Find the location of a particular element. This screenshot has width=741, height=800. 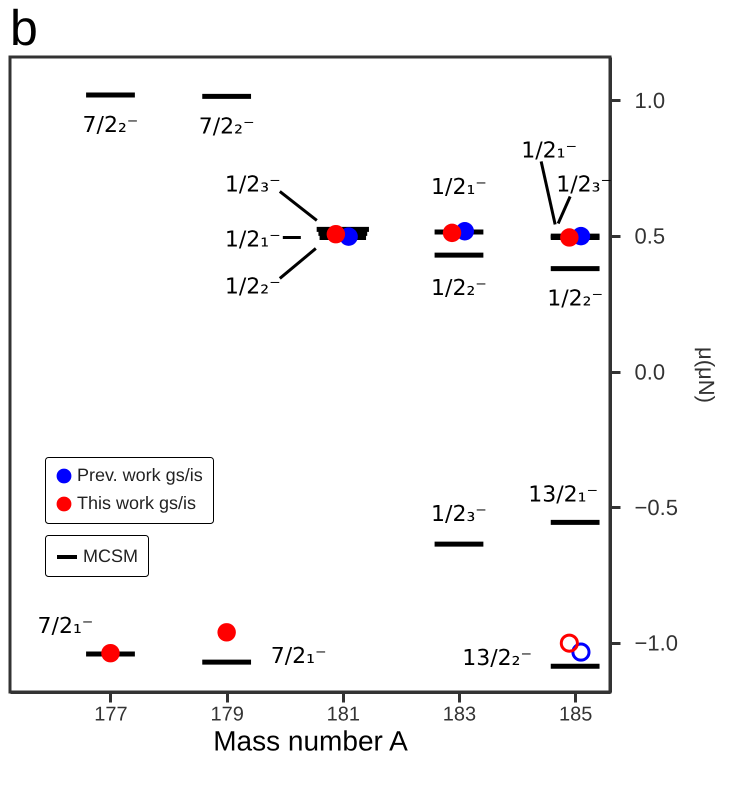

x-axis-title: Mass number A is located at coordinates (310, 741).